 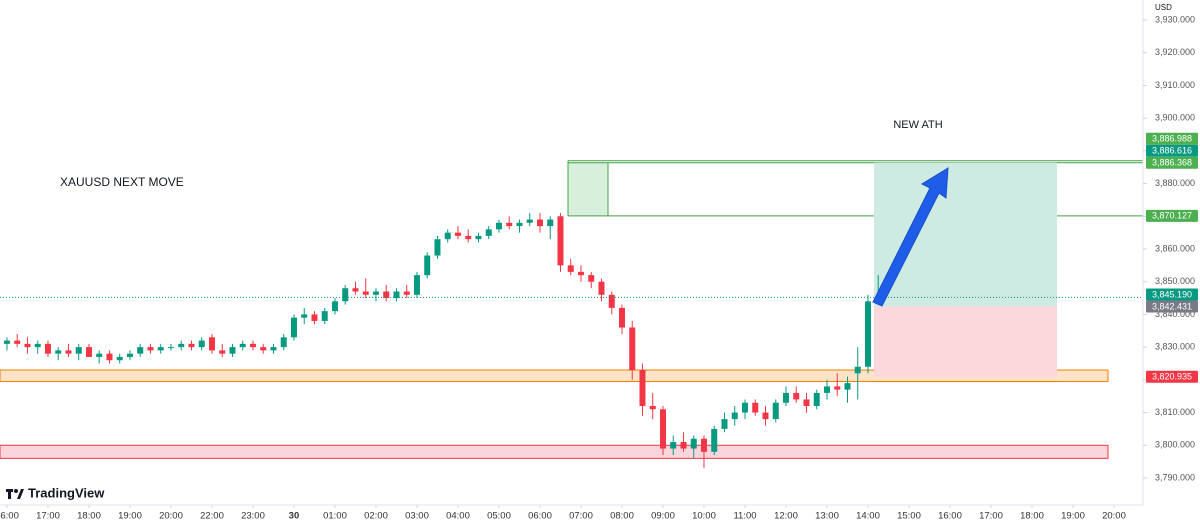 I want to click on profit-area, so click(x=965, y=234).